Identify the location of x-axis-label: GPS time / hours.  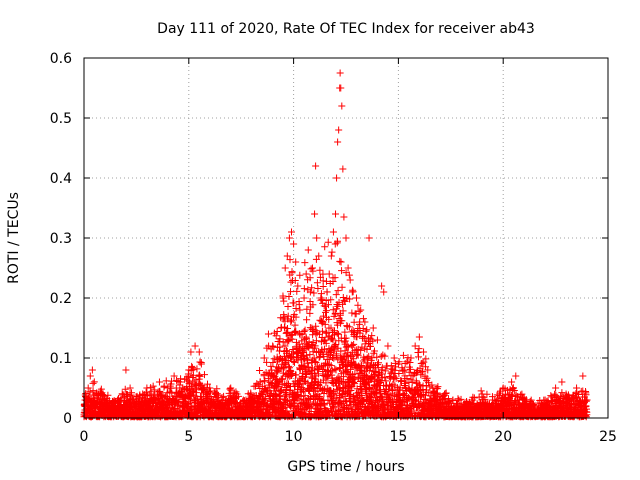
(345, 467).